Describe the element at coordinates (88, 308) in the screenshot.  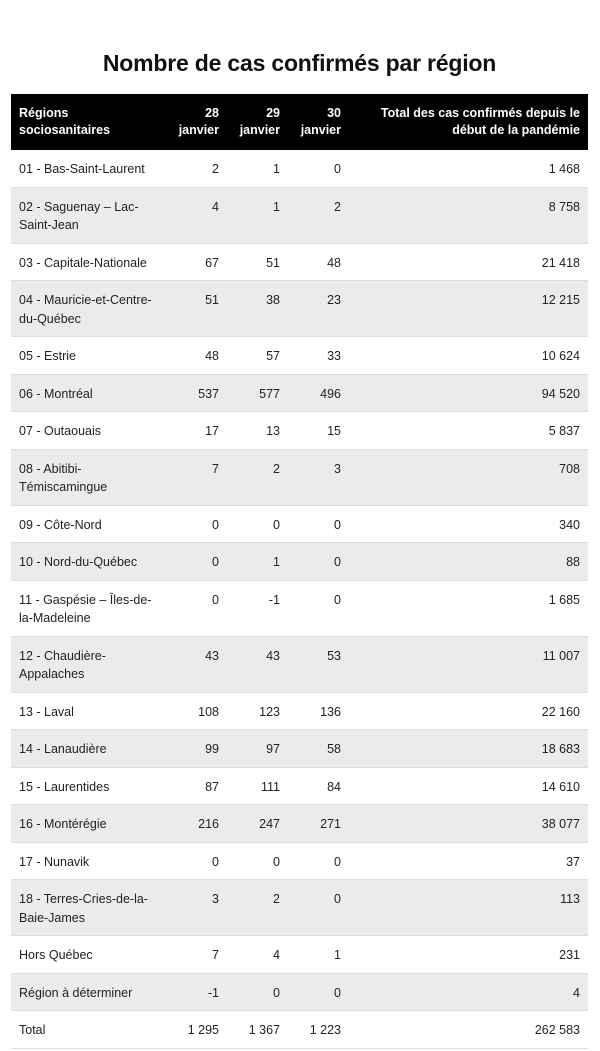
I see `region-cell: 04 - Mauricie-et-Centre-du-Québec` at that location.